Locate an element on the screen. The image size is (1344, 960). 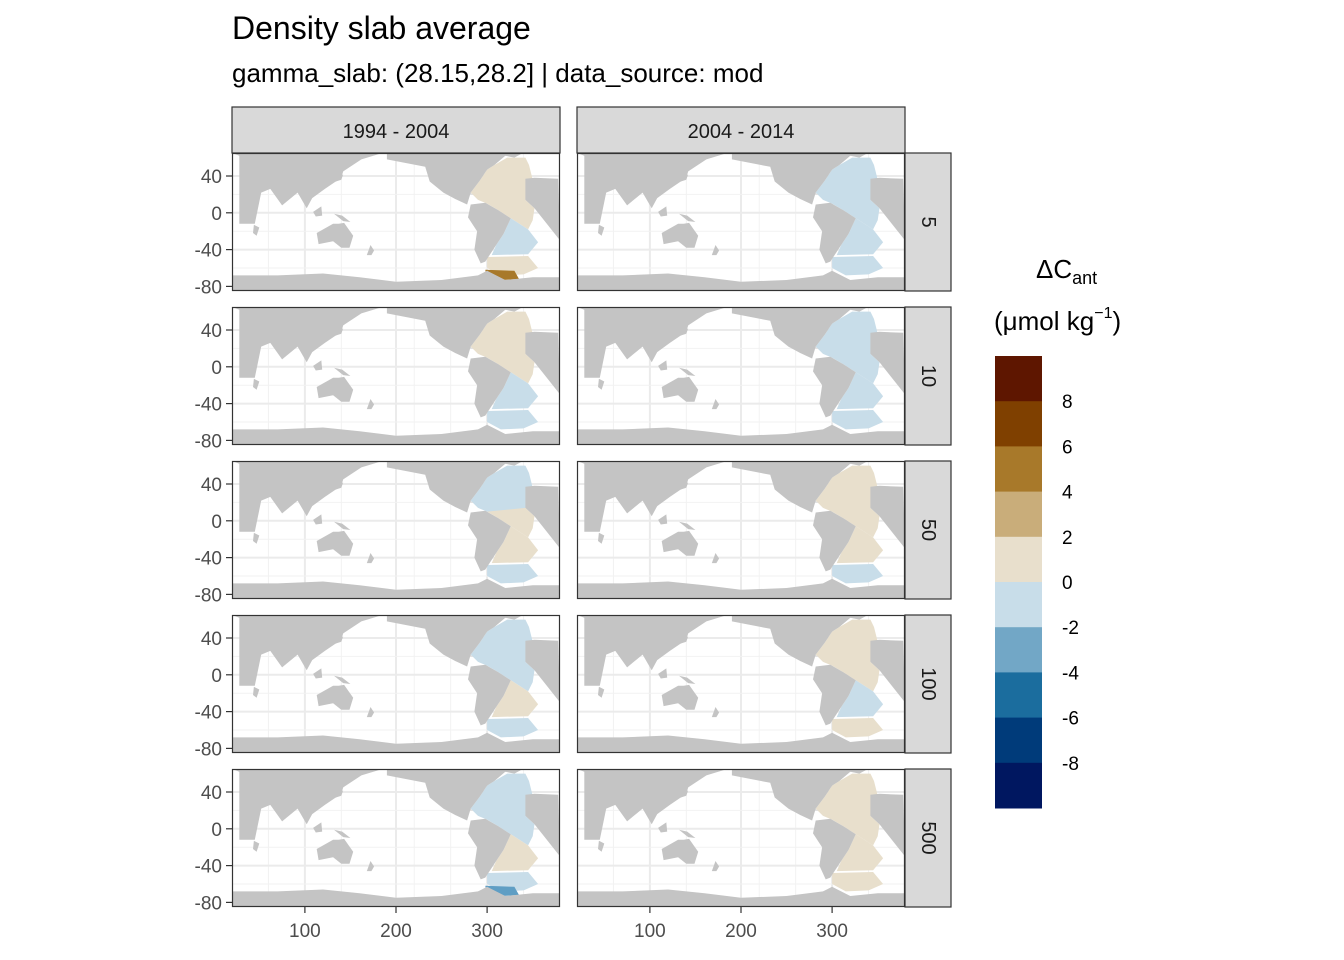
facet-strip-label: 50 is located at coordinates (928, 530).